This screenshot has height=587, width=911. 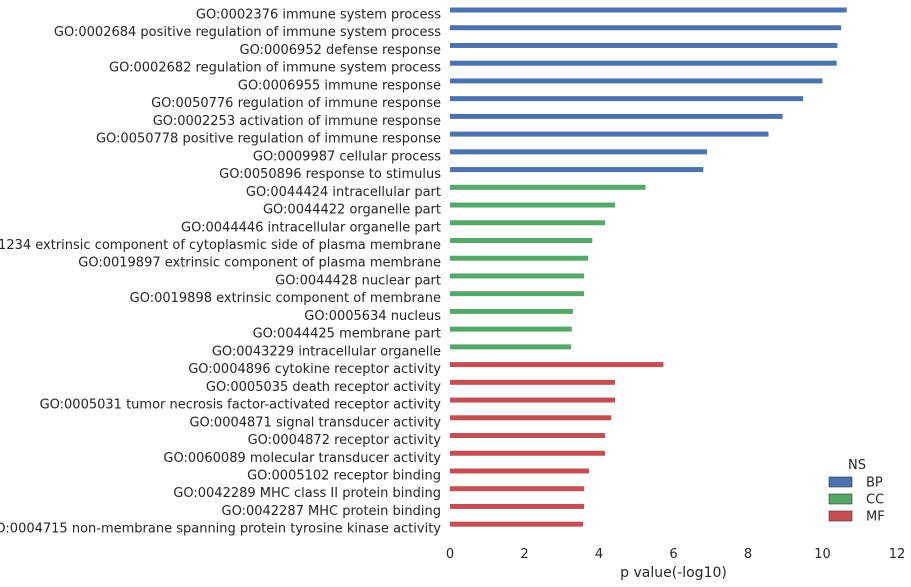 What do you see at coordinates (599, 554) in the screenshot?
I see `x-tick-label-4: 4` at bounding box center [599, 554].